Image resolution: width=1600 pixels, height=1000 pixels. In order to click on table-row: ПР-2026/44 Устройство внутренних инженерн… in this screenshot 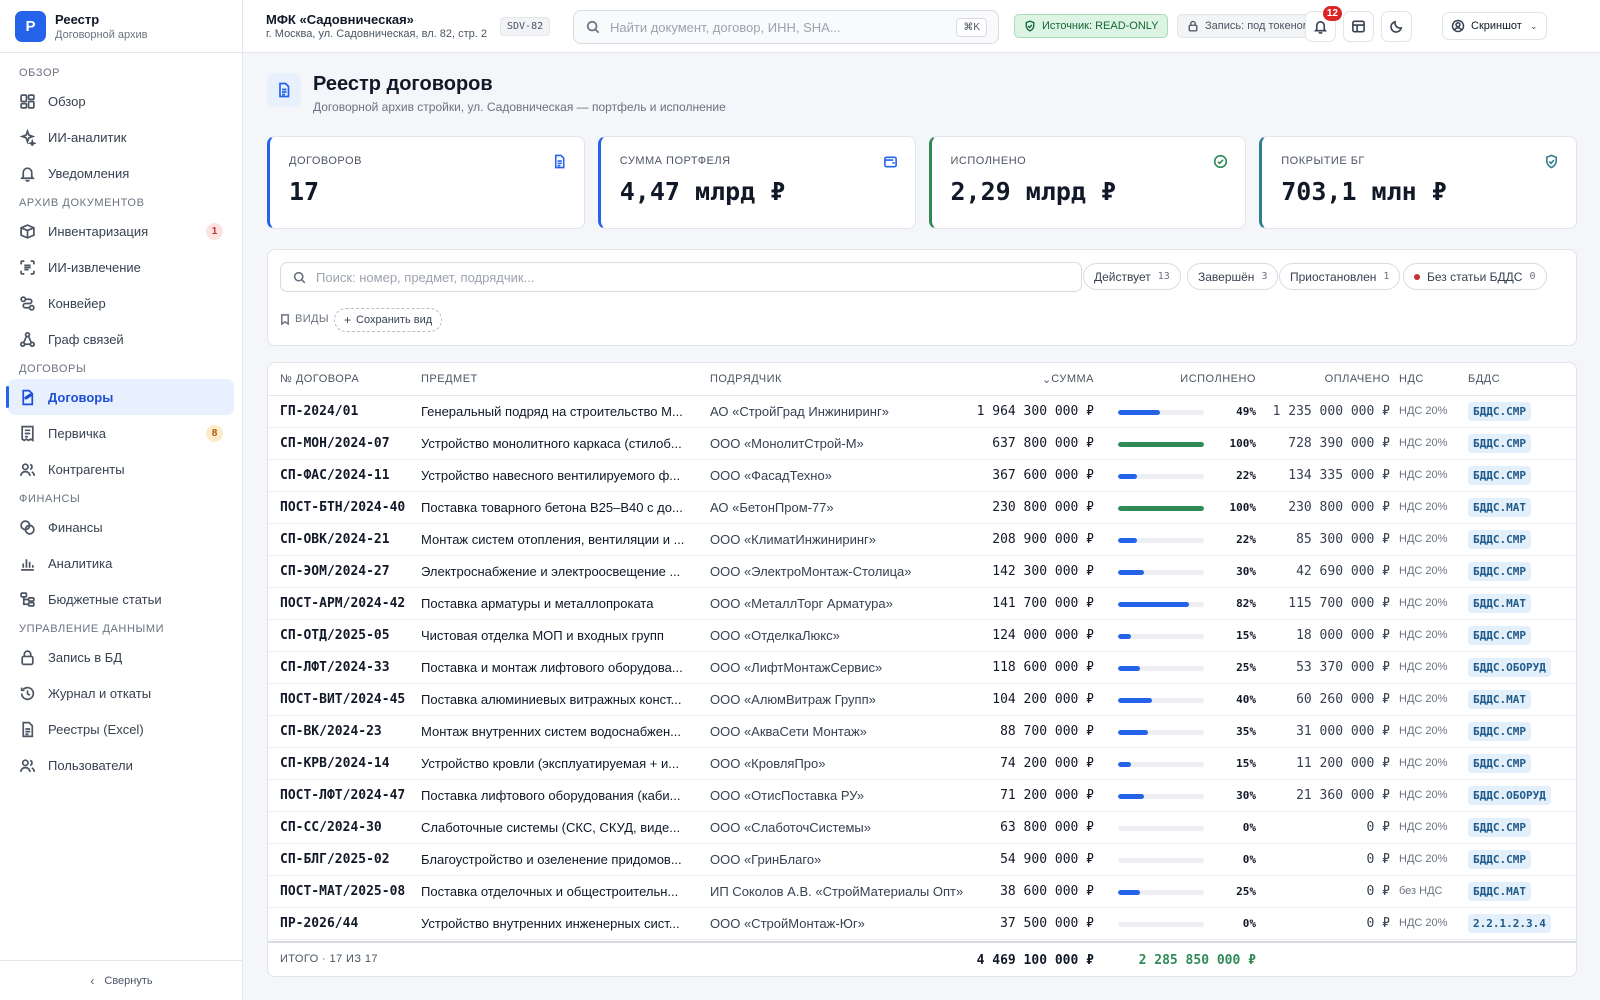, I will do `click(922, 924)`.